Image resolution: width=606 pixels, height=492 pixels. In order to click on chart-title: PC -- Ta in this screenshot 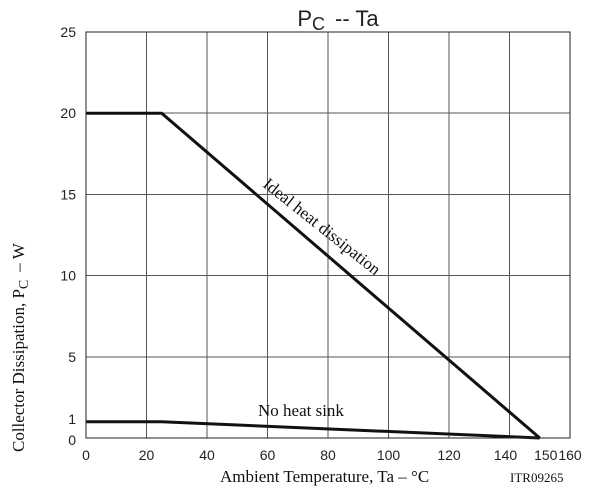, I will do `click(338, 20)`.